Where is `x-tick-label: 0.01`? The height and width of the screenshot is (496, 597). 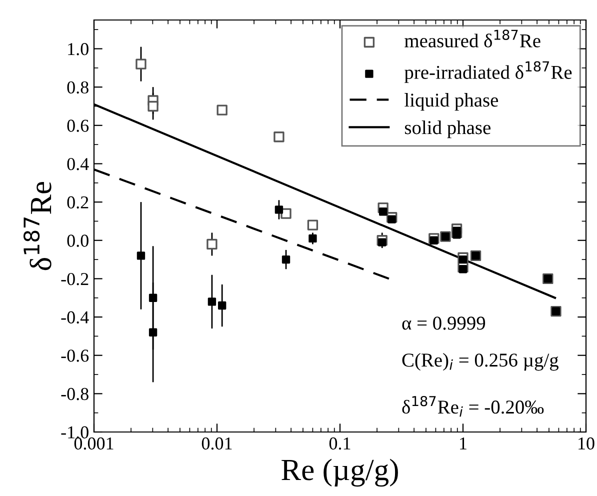
x-tick-label: 0.01 is located at coordinates (217, 443).